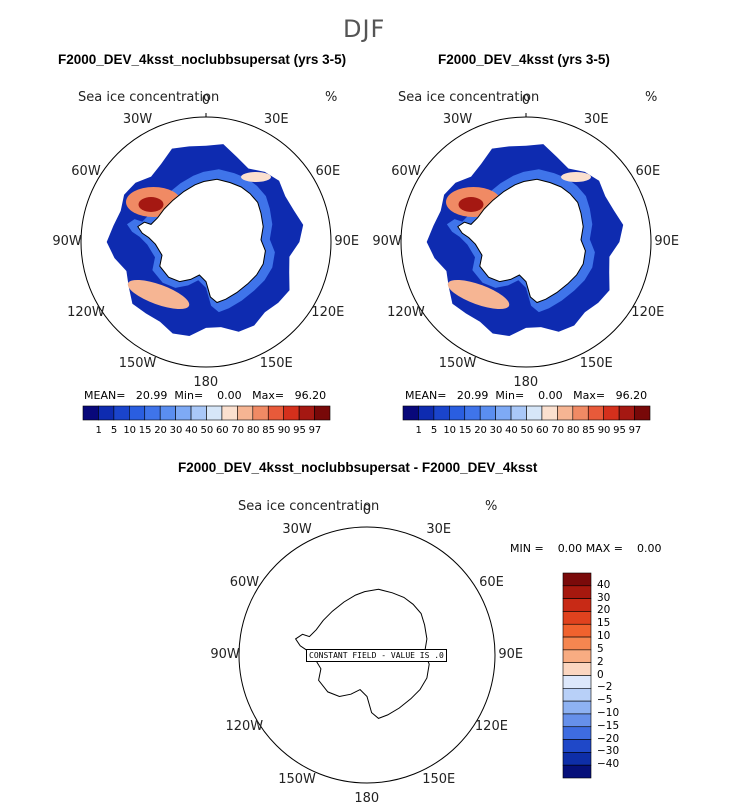  I want to click on panel-2-title: F2000_DEV_4ksst (yrs 3-5), so click(524, 59).